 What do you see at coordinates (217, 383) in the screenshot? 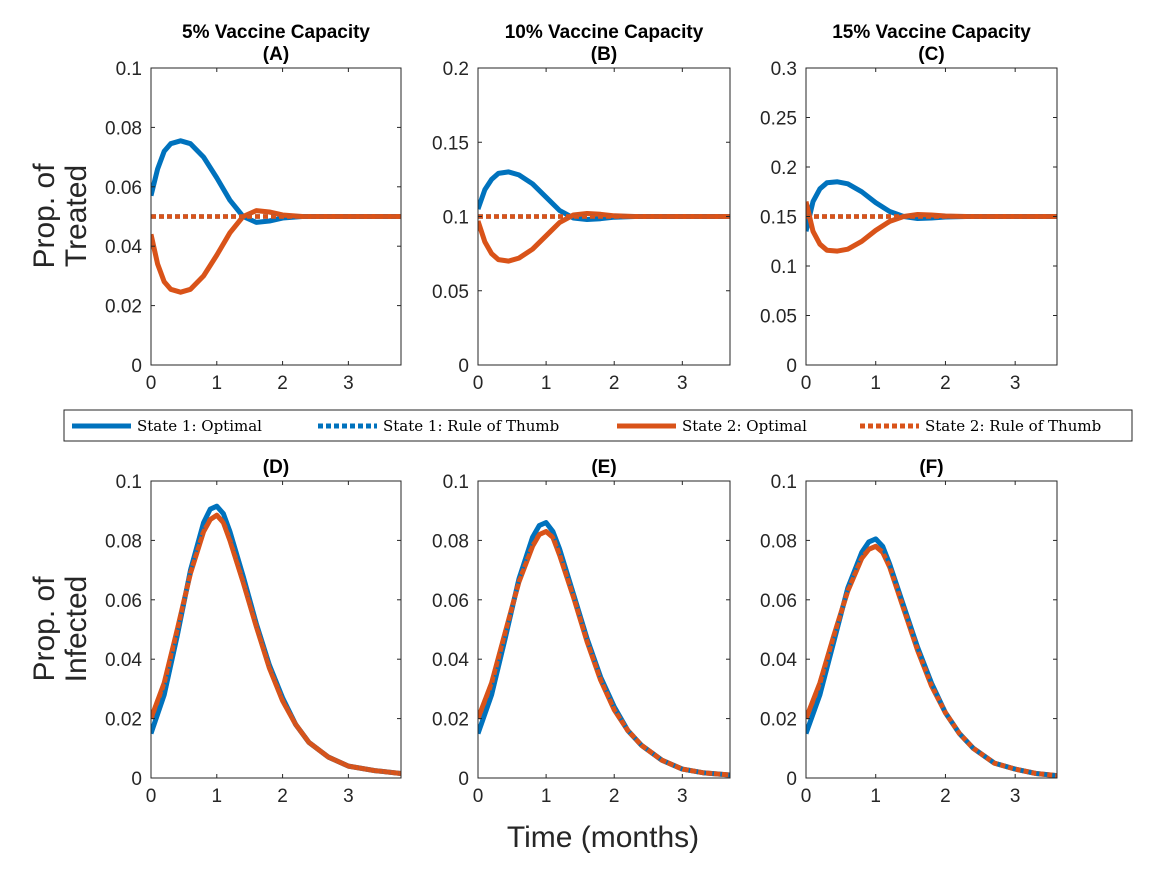
I see `panel-a-xtick-label: 1` at bounding box center [217, 383].